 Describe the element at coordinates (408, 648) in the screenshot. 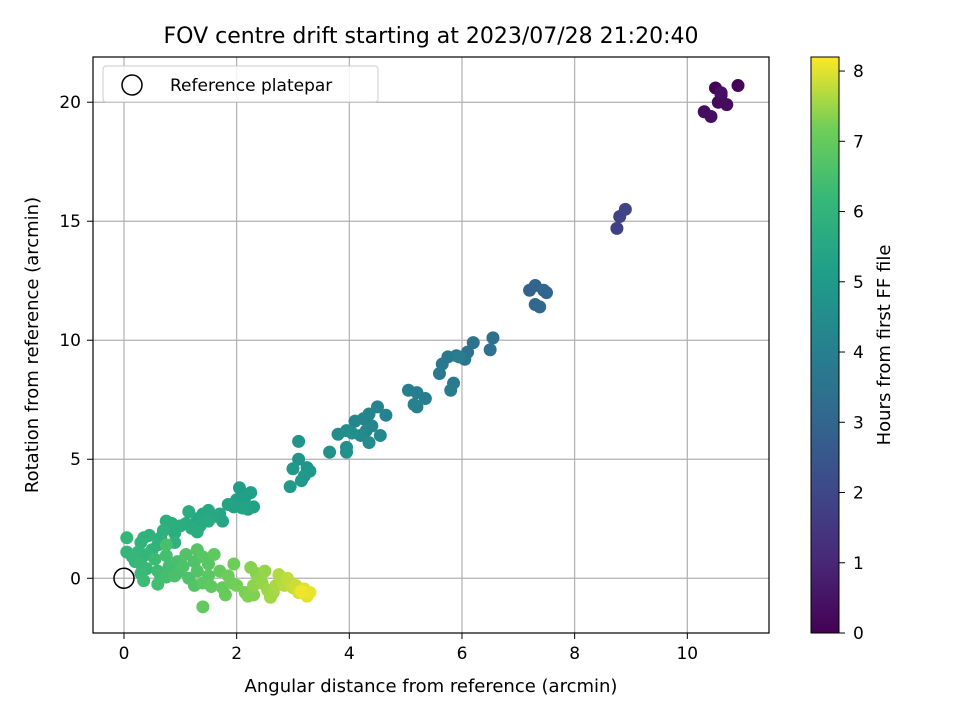

I see `x-axis-ticks: 0 2 4 6 8 10` at that location.